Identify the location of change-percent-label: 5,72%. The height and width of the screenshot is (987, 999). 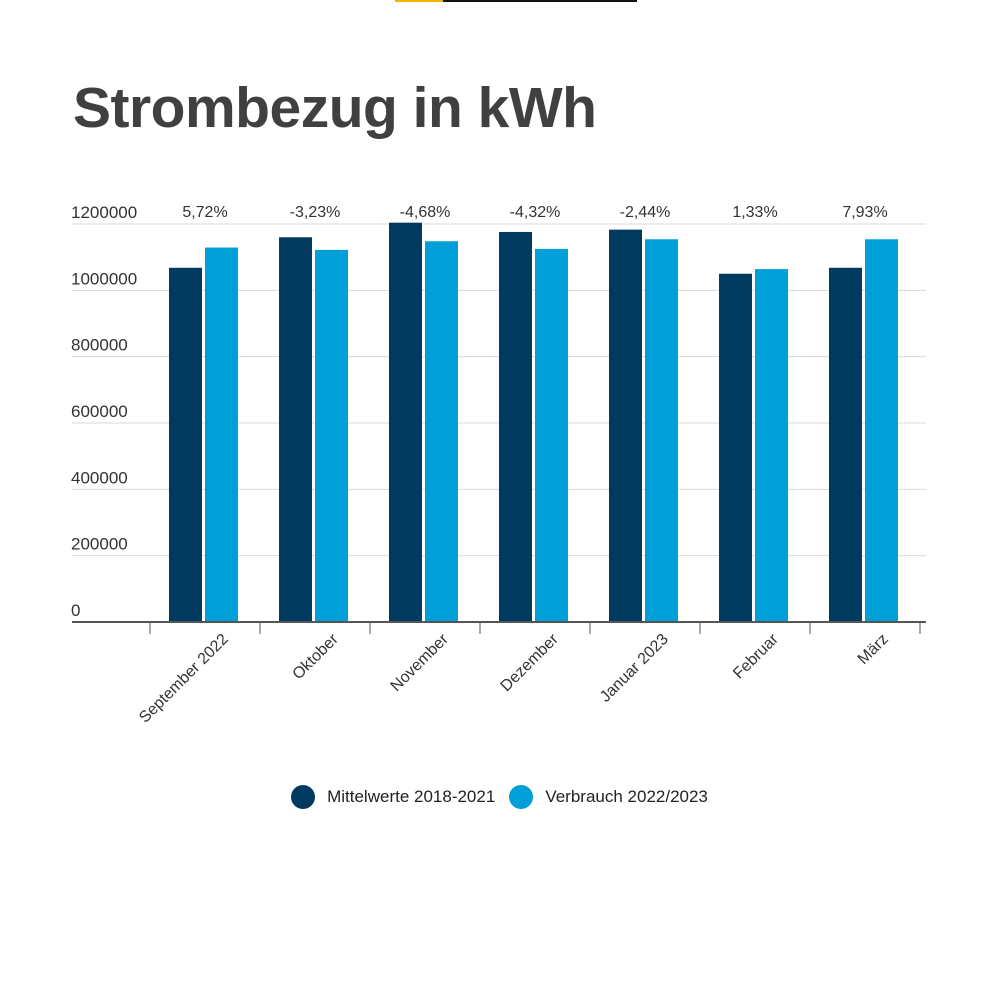
(204, 212).